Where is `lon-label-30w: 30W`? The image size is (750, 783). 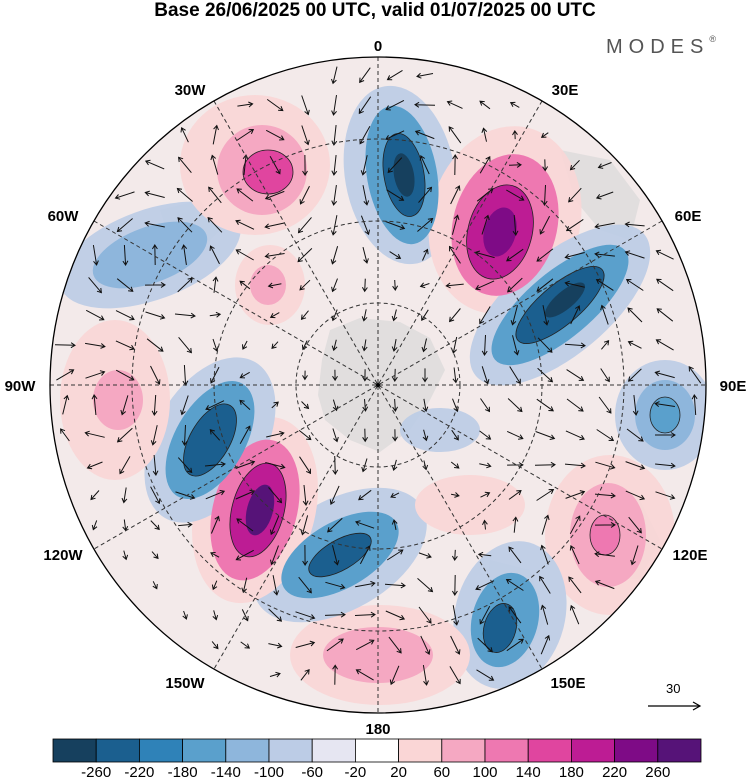
lon-label-30w: 30W is located at coordinates (191, 90).